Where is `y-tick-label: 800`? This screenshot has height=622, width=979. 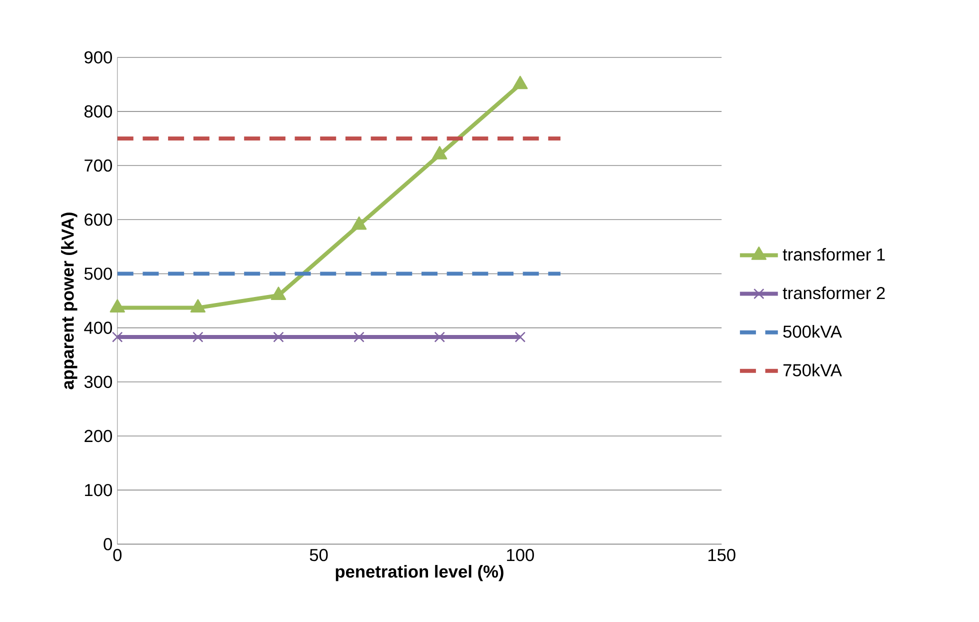
y-tick-label: 800 is located at coordinates (98, 112).